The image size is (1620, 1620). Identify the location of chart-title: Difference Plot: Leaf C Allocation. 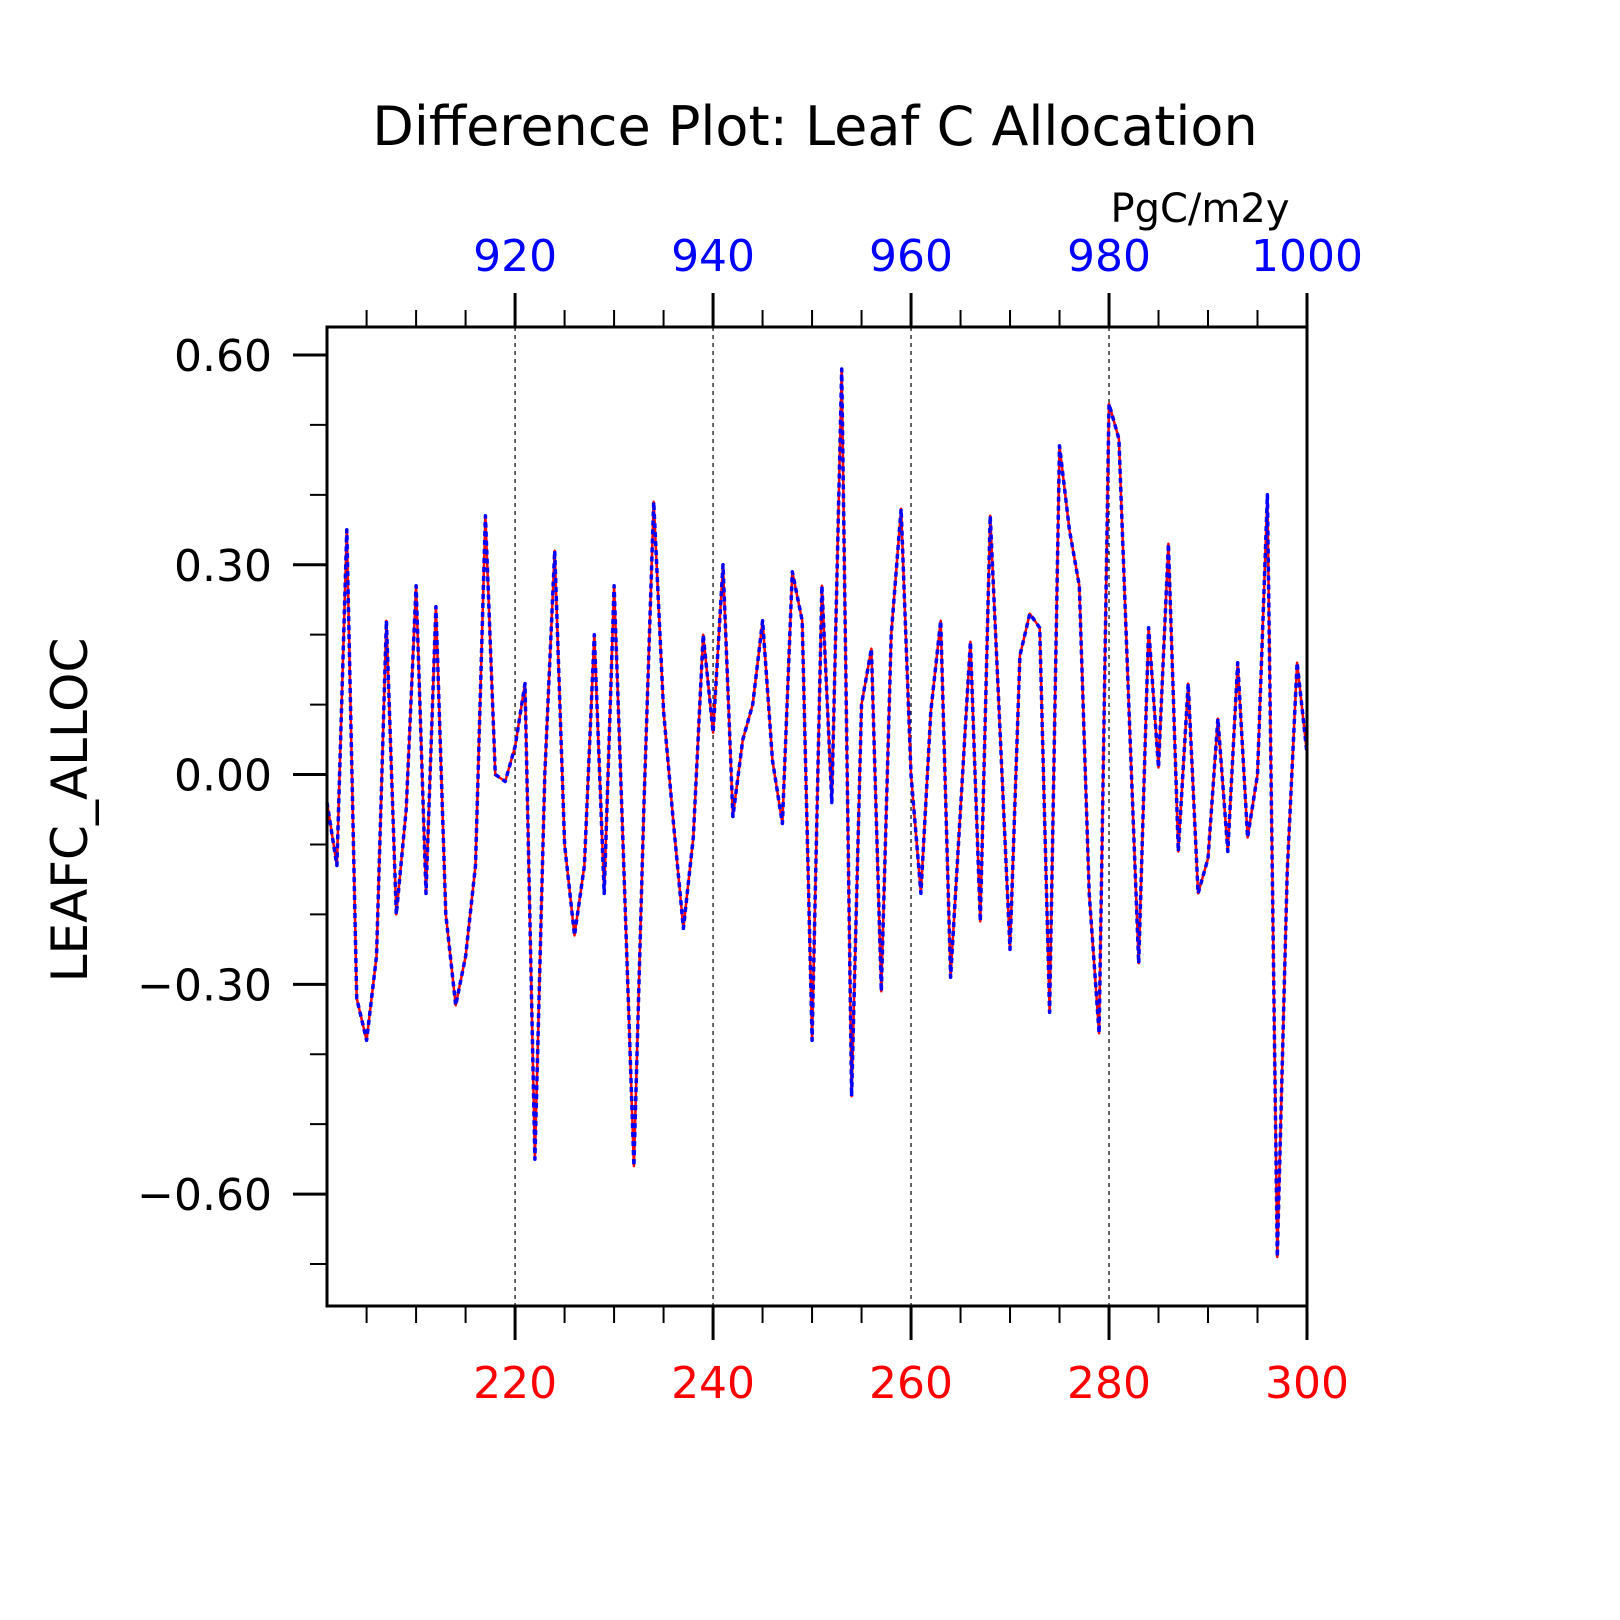
(814, 126).